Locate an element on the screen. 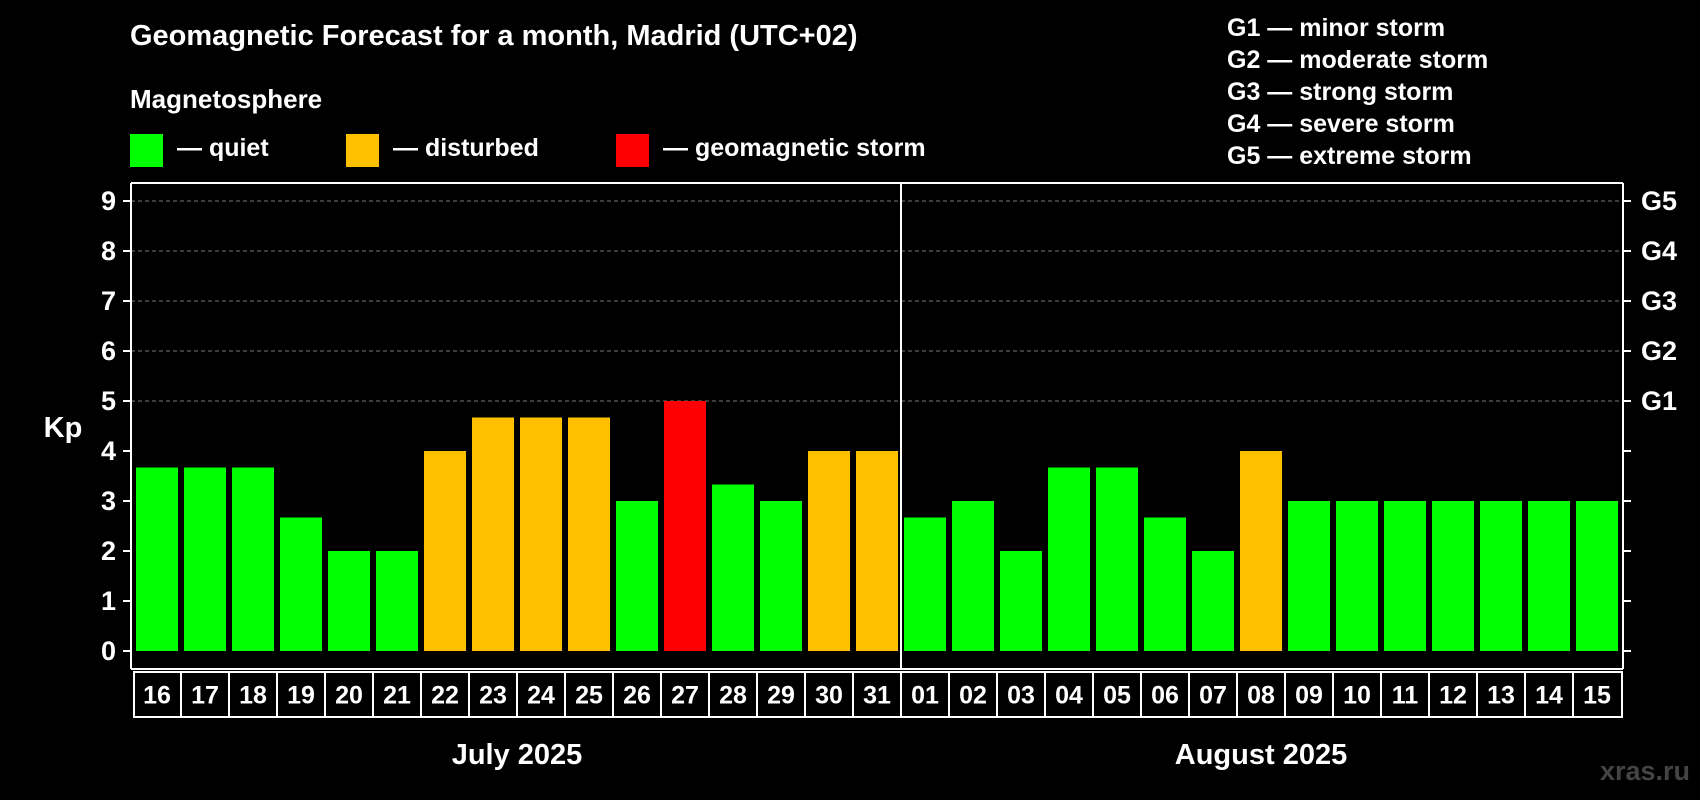  x-tick-label-03: 03 is located at coordinates (1021, 696).